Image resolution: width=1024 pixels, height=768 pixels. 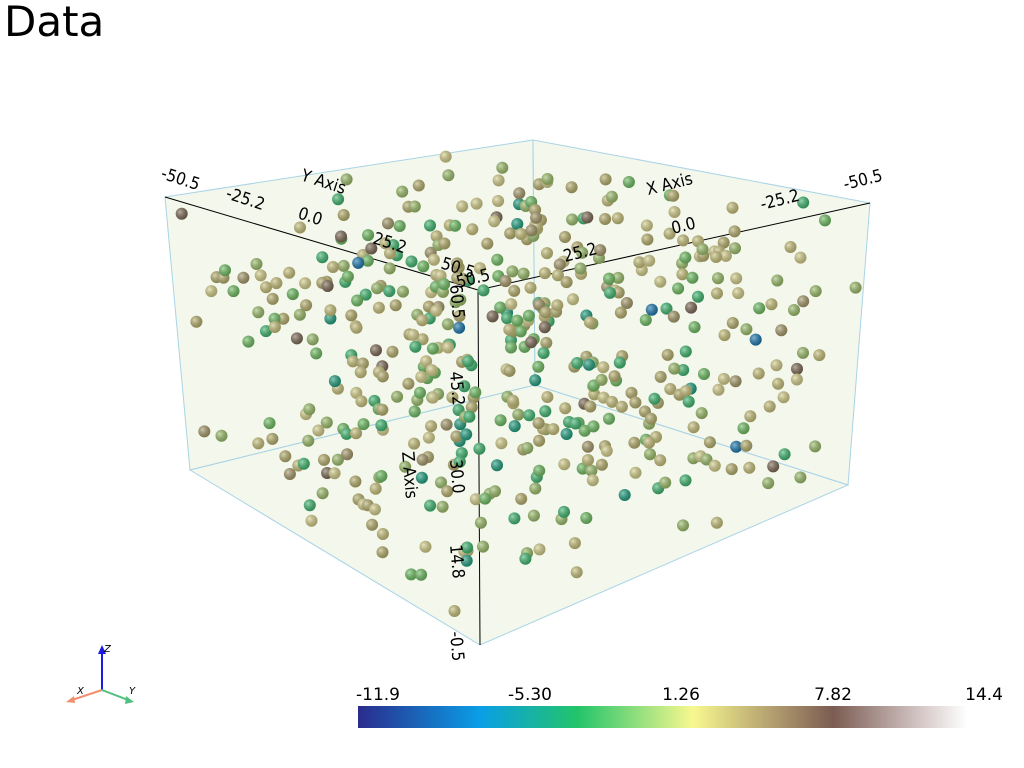 I want to click on colorbar, so click(x=662, y=717).